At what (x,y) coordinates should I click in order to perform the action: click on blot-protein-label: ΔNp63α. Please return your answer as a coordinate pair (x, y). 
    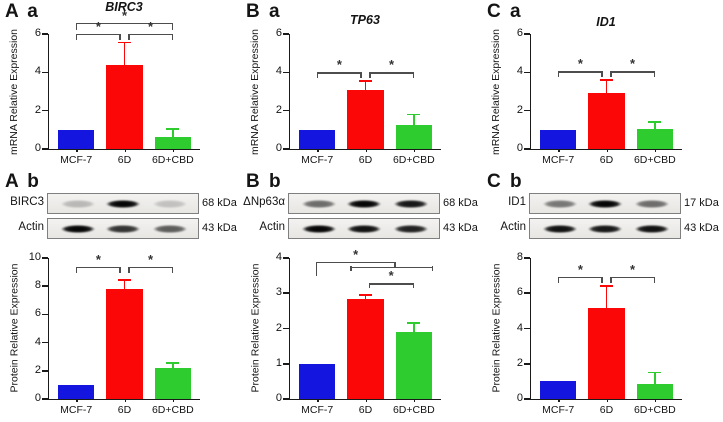
    Looking at the image, I should click on (264, 202).